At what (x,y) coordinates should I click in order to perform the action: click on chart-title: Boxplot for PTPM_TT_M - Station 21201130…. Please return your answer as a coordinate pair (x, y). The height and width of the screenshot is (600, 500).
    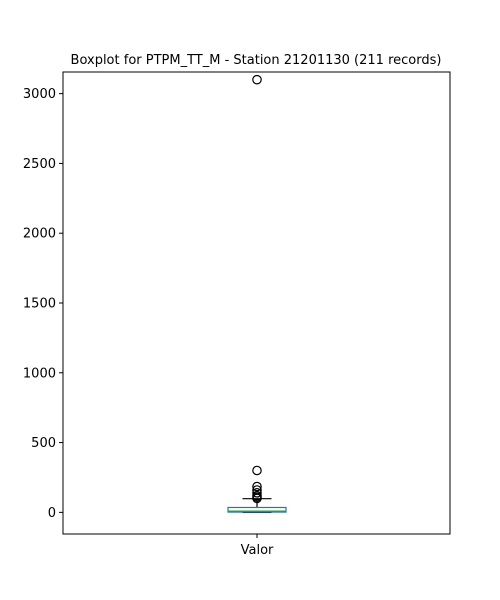
    Looking at the image, I should click on (256, 60).